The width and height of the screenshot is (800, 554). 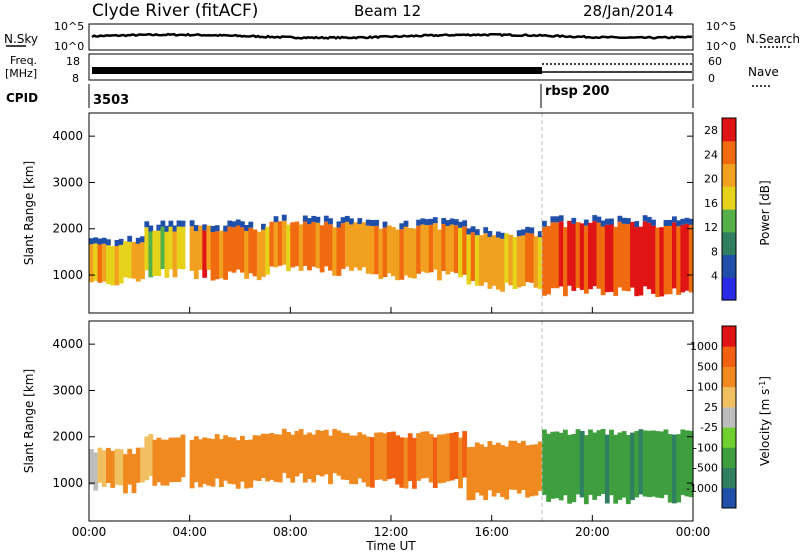 What do you see at coordinates (711, 78) in the screenshot?
I see `nave-tick-low: 0` at bounding box center [711, 78].